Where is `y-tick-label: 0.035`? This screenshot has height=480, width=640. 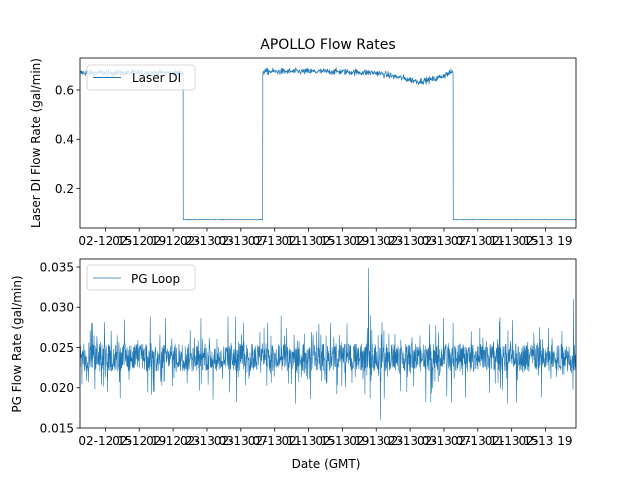
y-tick-label: 0.035 is located at coordinates (57, 267).